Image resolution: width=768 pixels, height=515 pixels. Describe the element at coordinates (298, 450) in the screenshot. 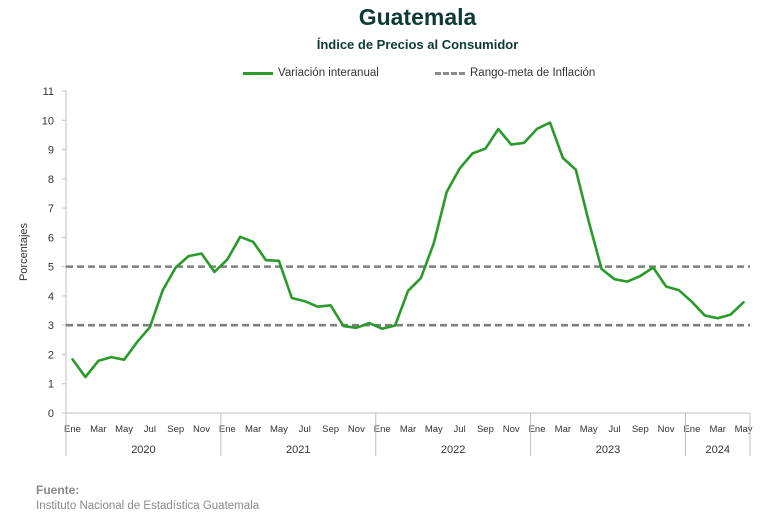

I see `year-label: 2021` at that location.